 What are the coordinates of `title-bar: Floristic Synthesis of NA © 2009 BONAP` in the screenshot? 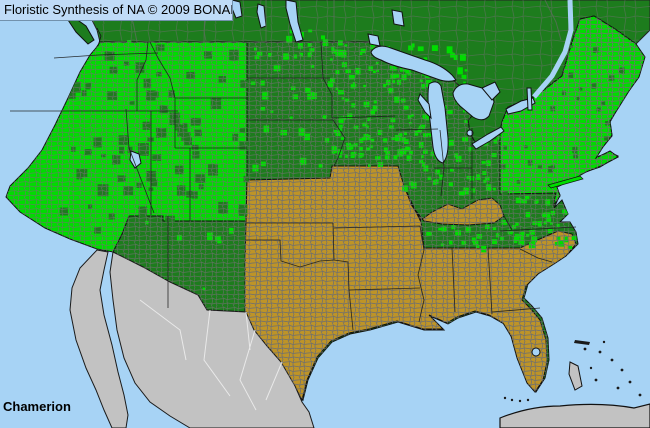 It's located at (116, 10).